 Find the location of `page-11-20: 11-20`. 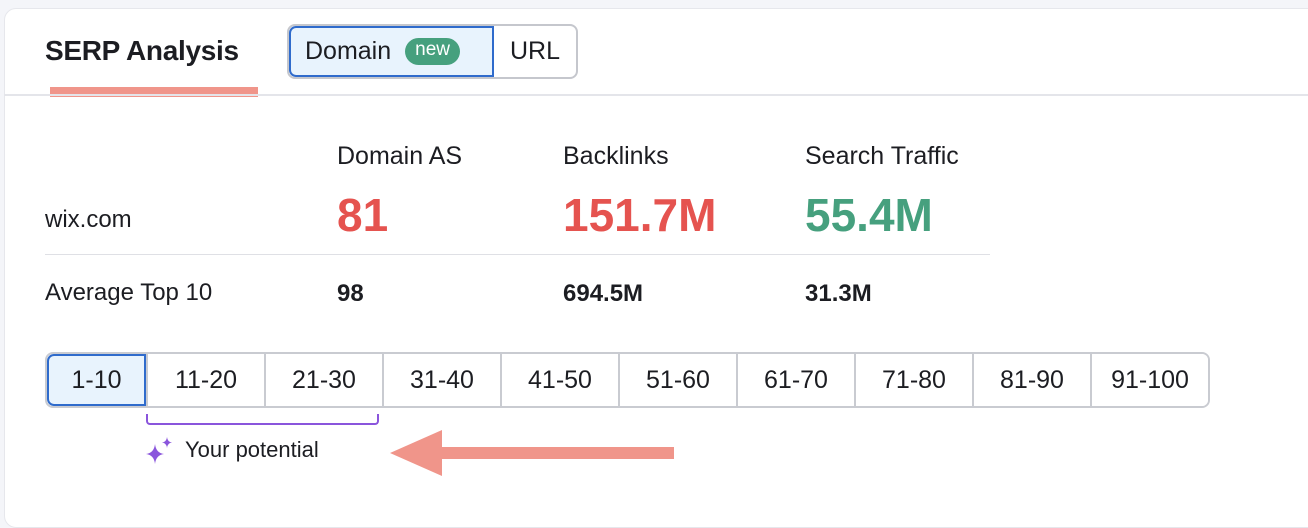

page-11-20: 11-20 is located at coordinates (205, 380).